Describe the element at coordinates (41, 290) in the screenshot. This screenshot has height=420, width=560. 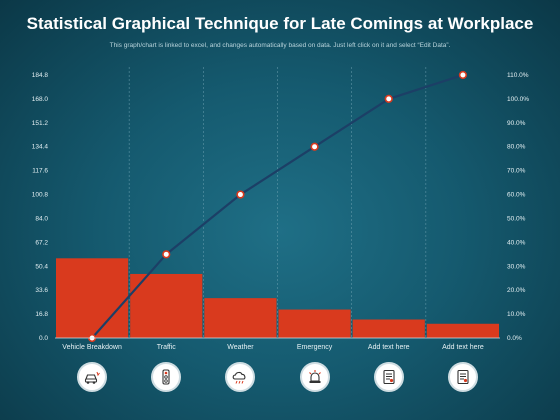
I see `y-left-tick-label: 33.6` at that location.